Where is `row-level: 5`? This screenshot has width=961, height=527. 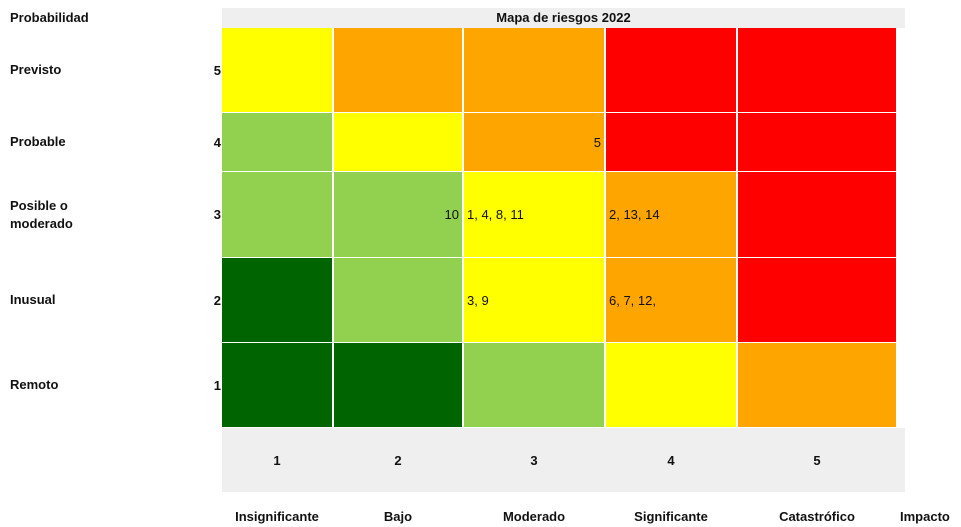
row-level: 5 is located at coordinates (217, 70).